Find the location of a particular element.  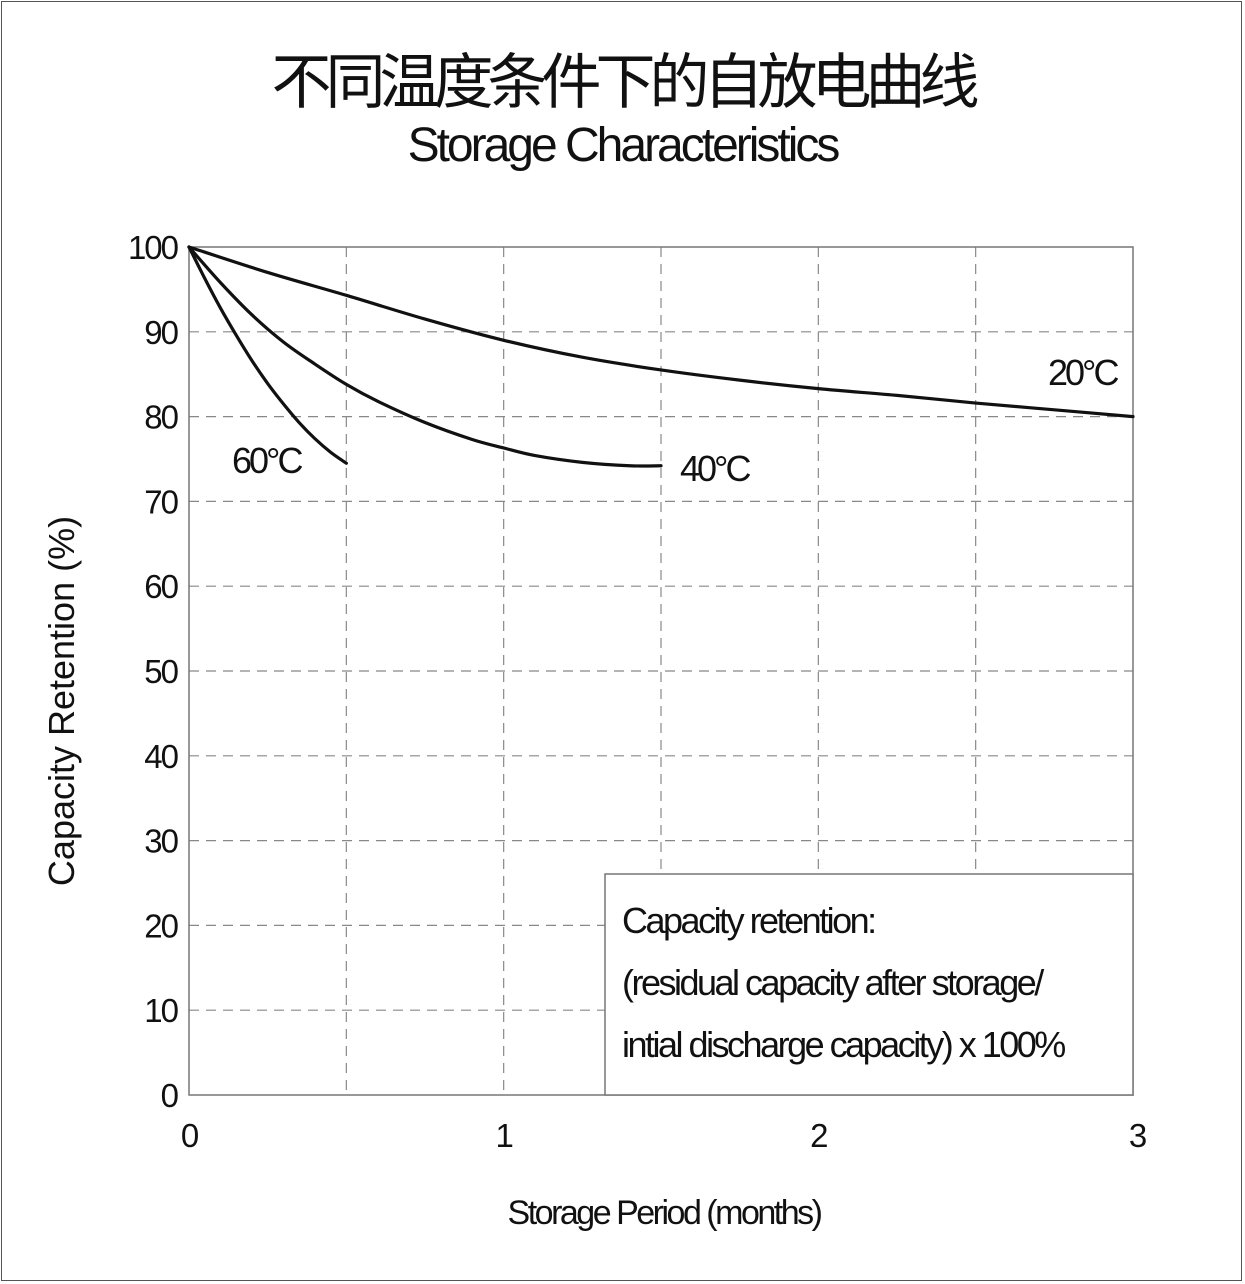

annotation-box-border is located at coordinates (869, 984).